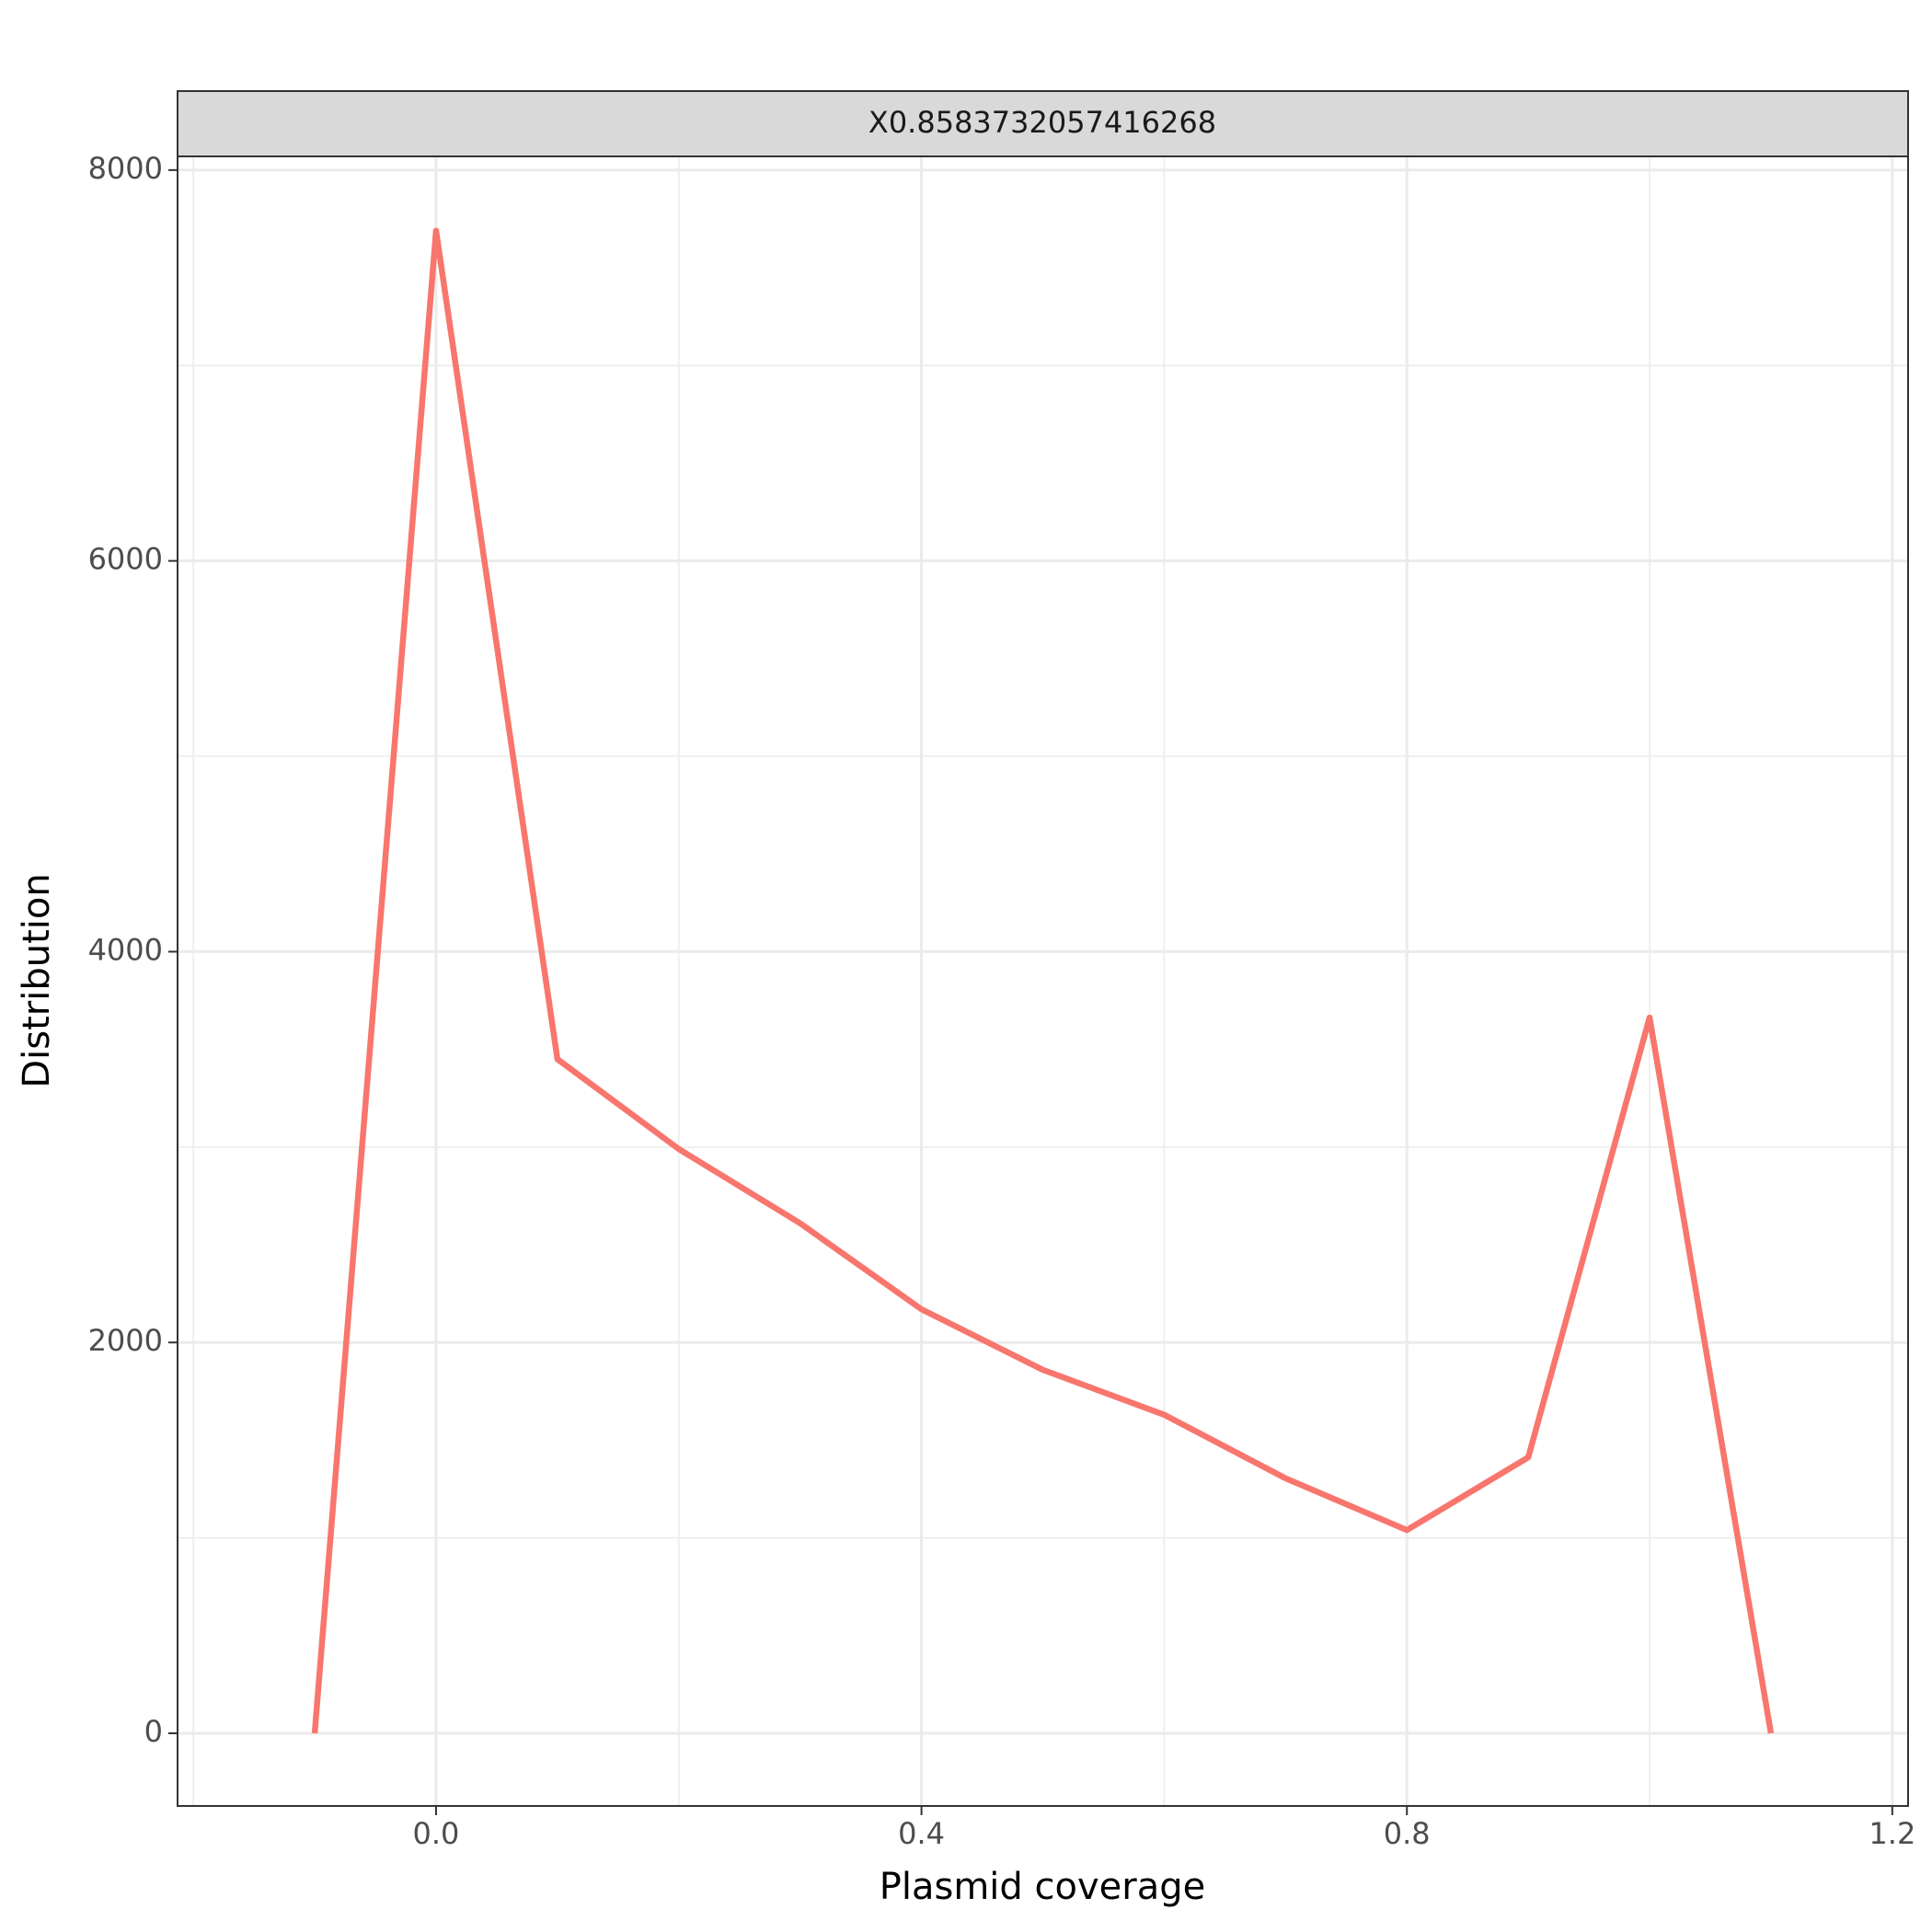  What do you see at coordinates (126, 949) in the screenshot?
I see `y-tick-label: 4000` at bounding box center [126, 949].